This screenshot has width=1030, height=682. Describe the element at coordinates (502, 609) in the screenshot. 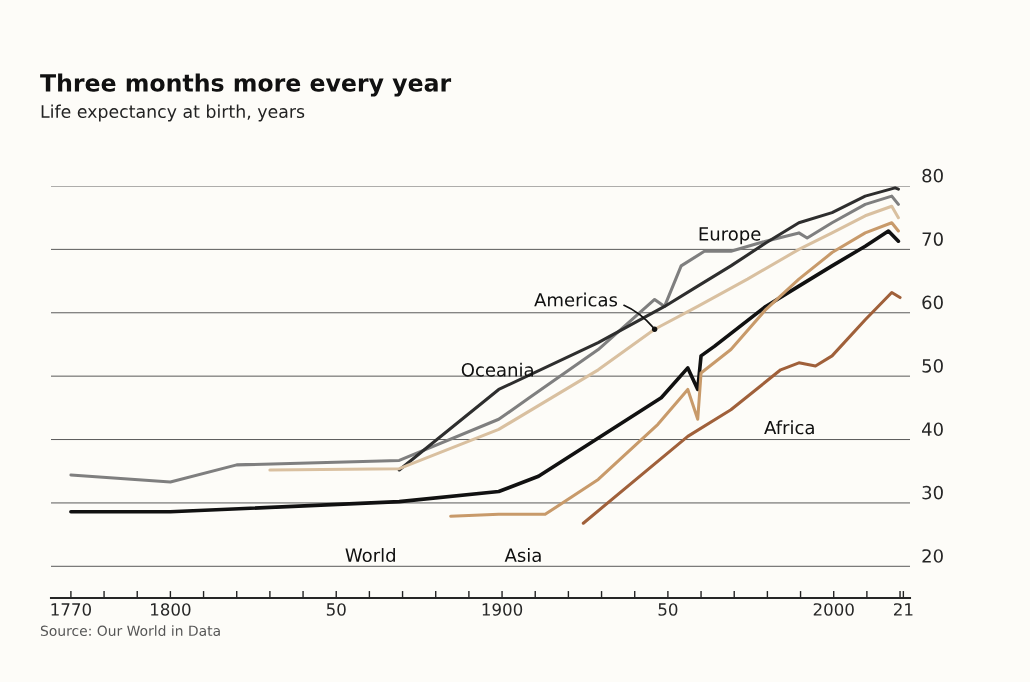

I see `x-tick-label: 1900` at that location.